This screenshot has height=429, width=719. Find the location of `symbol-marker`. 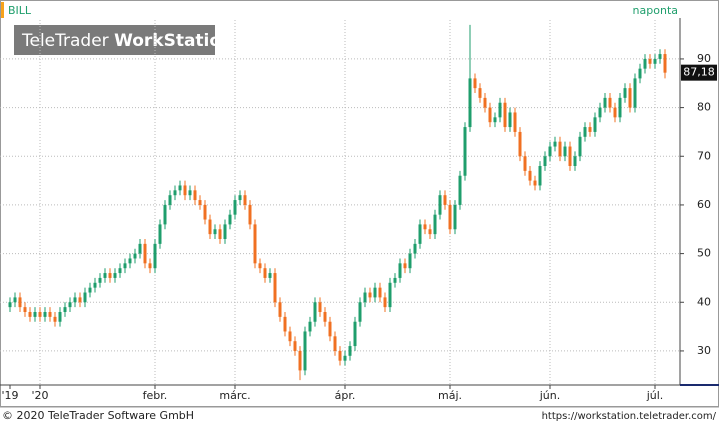

symbol-marker is located at coordinates (2, 10).